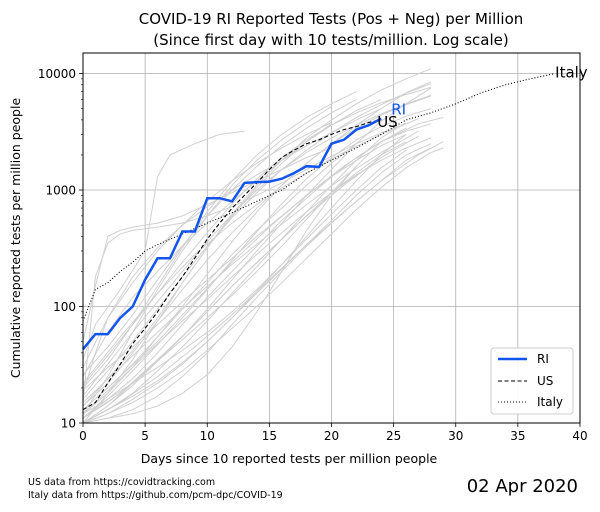  What do you see at coordinates (207, 436) in the screenshot?
I see `x-tick-label: 10` at bounding box center [207, 436].